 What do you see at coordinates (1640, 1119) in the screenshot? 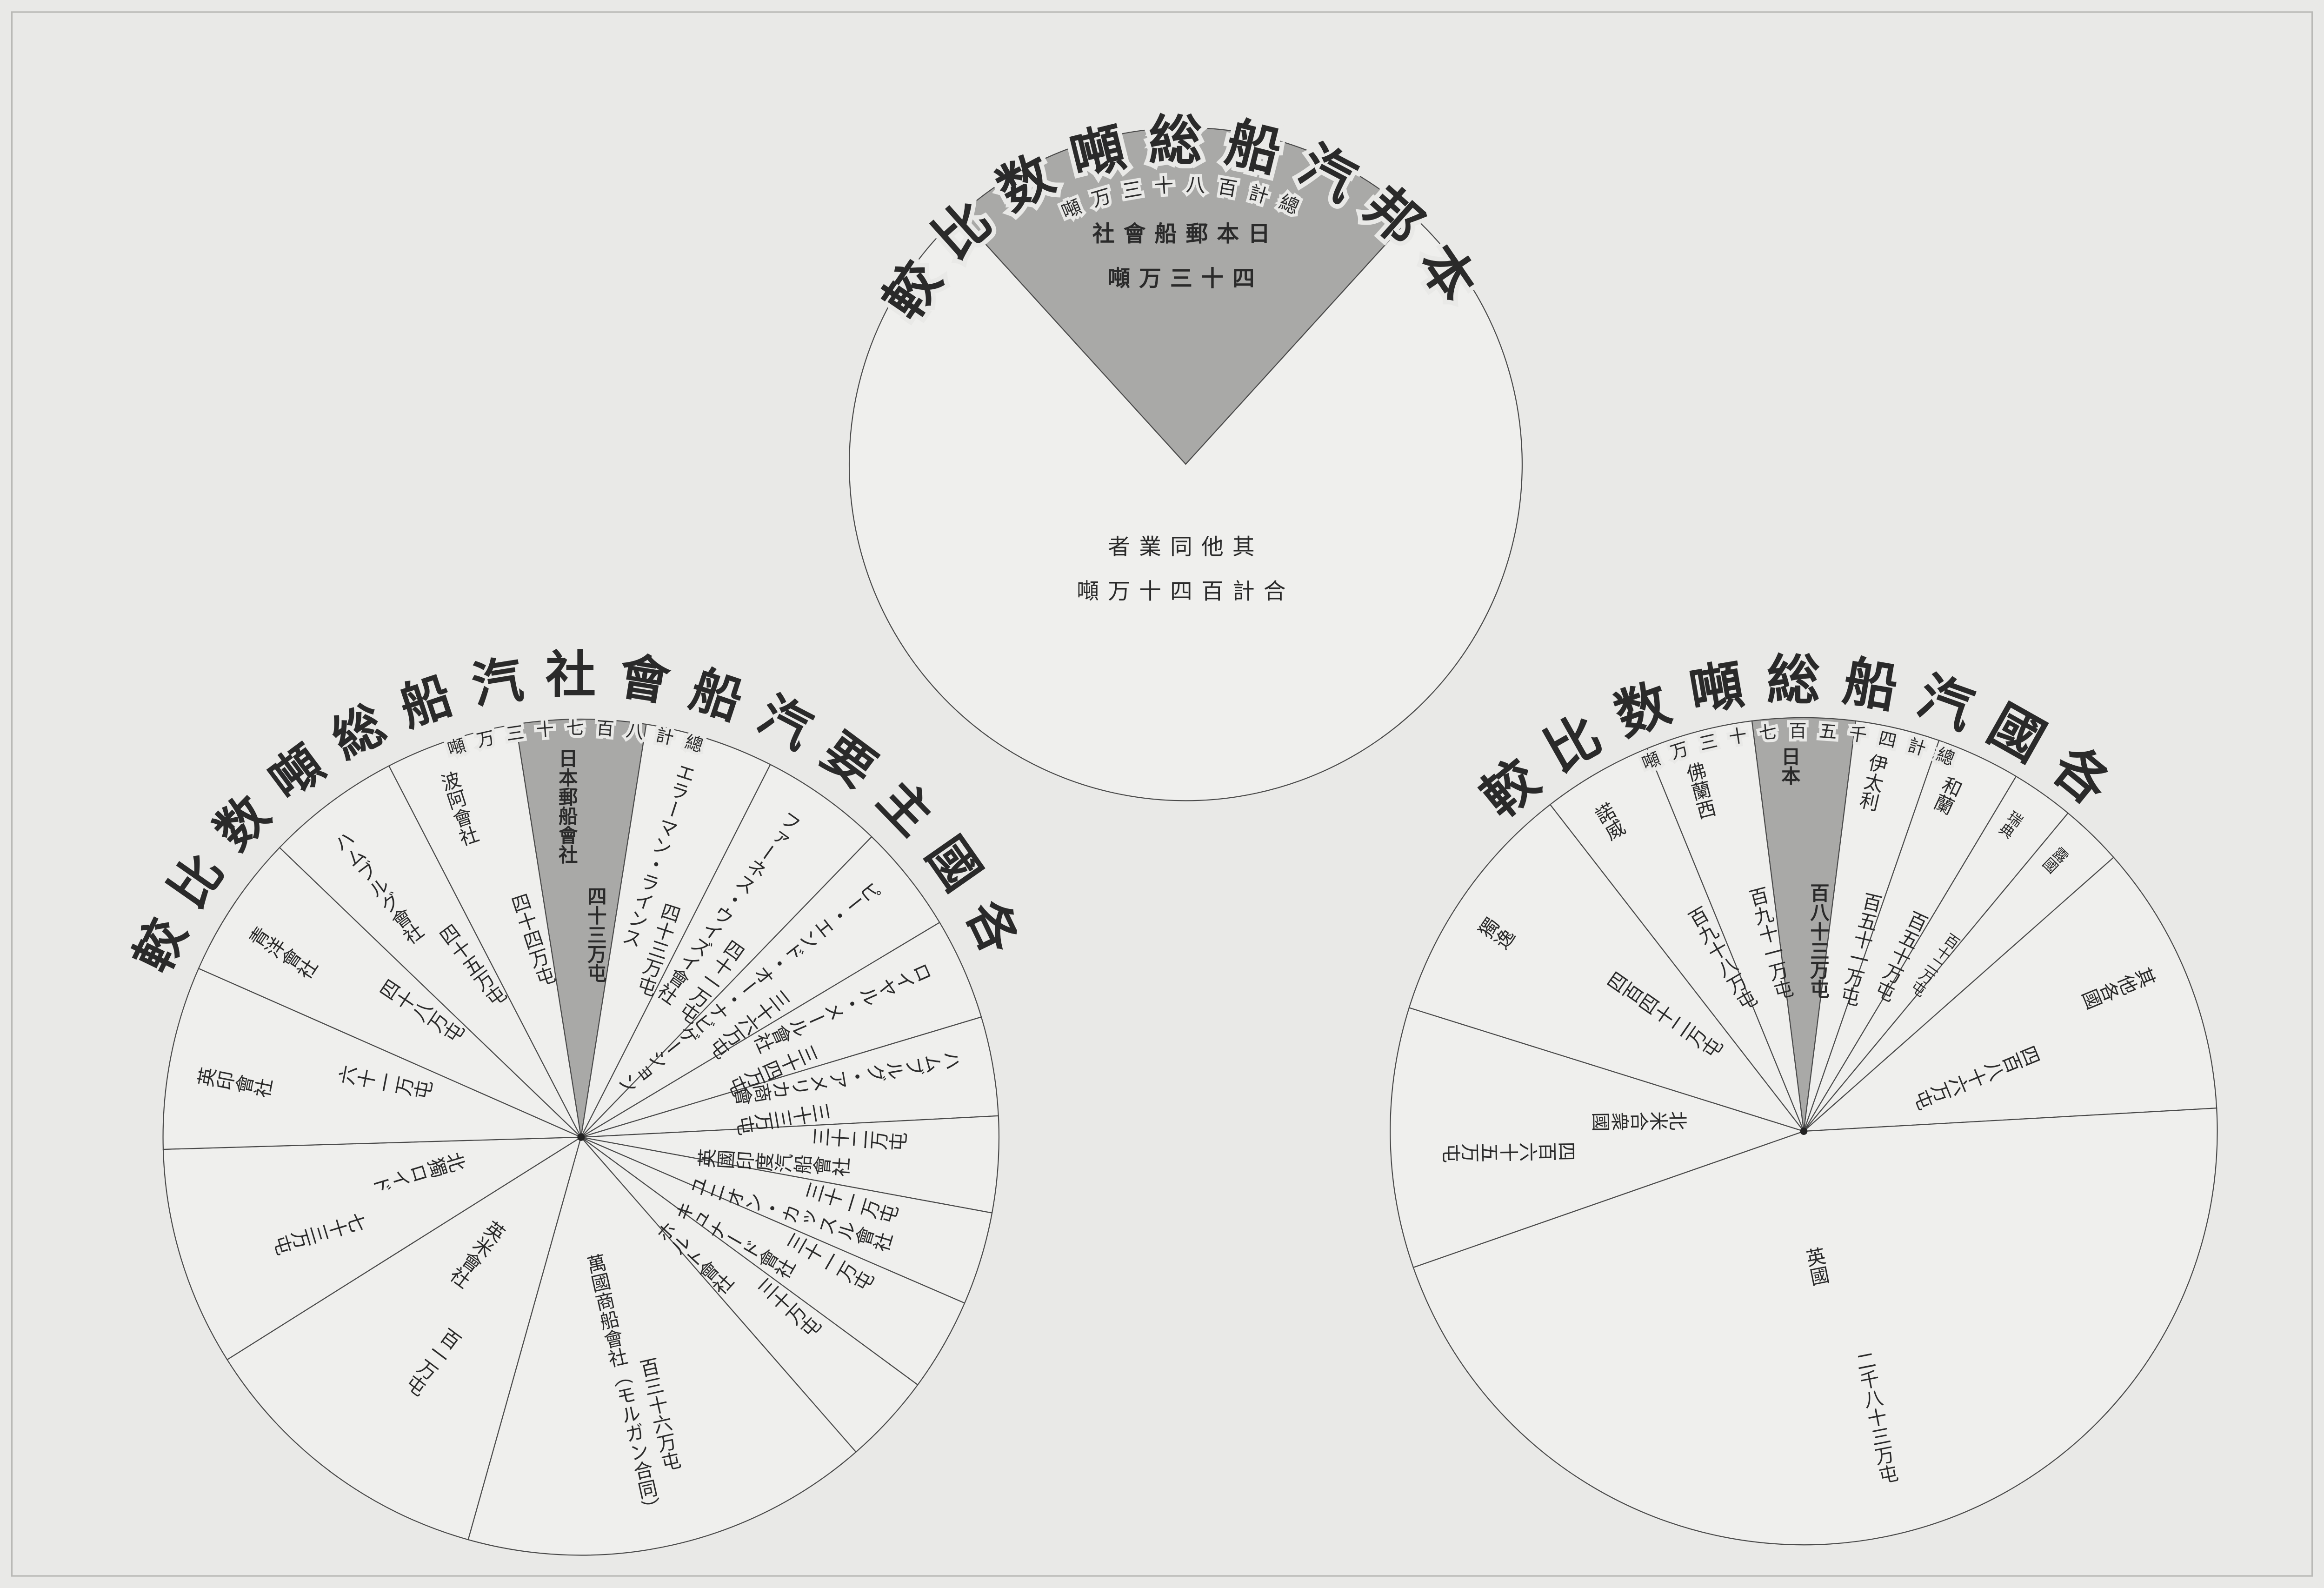
I see `slice-label: 北米合衆國` at bounding box center [1640, 1119].